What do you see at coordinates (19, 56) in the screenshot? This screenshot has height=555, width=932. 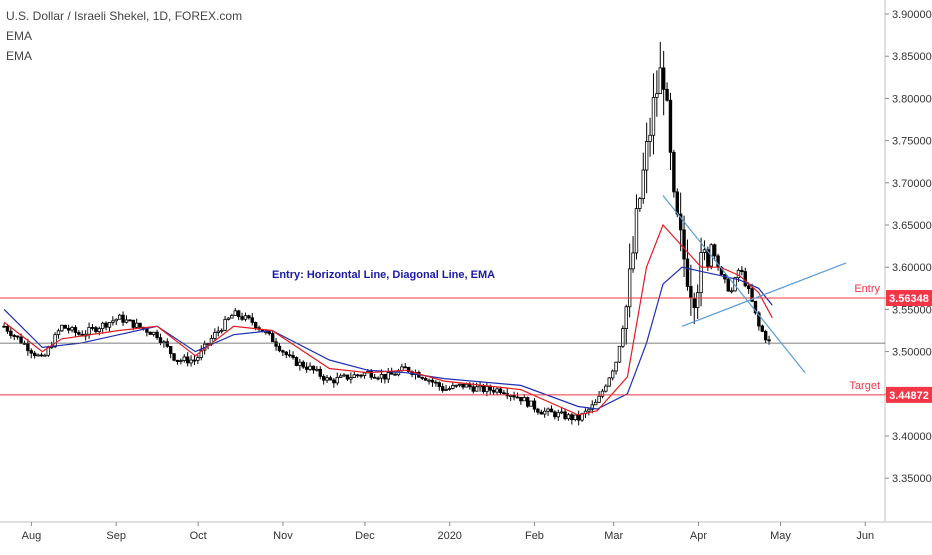 I see `ema-indicator-label-2: EMA` at bounding box center [19, 56].